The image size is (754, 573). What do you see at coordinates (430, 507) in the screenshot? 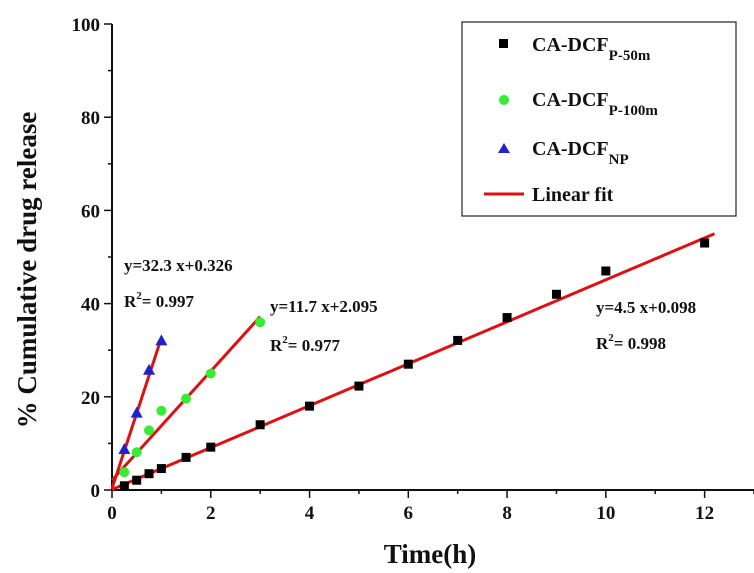
I see `x-axis-ticks: 0 2 4 6 8 10 12` at bounding box center [430, 507].